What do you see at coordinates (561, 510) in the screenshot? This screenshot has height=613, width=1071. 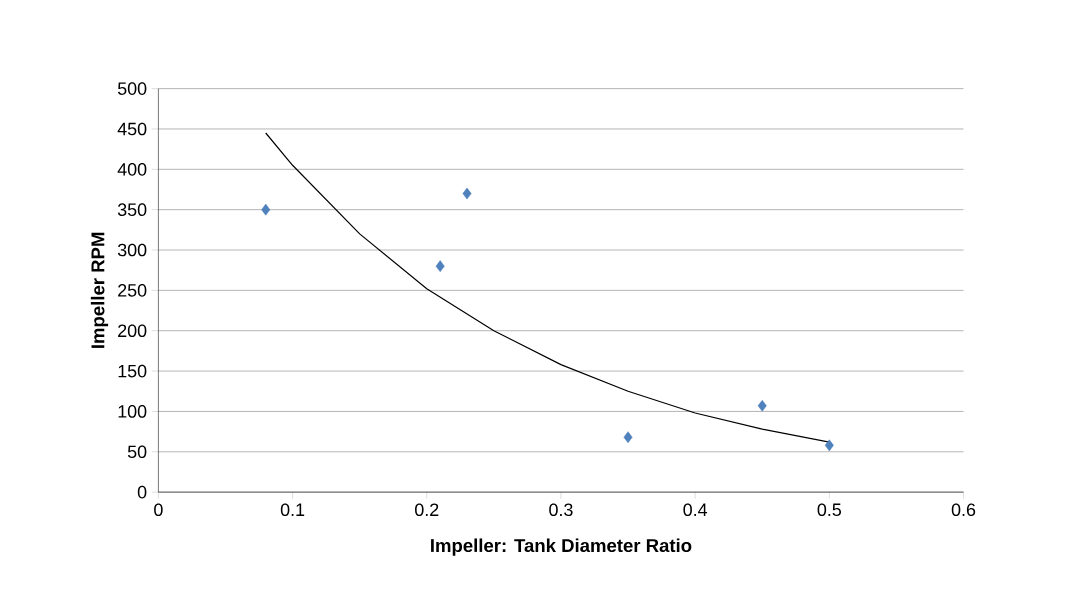 I see `x-tick-label: 0.3` at bounding box center [561, 510].